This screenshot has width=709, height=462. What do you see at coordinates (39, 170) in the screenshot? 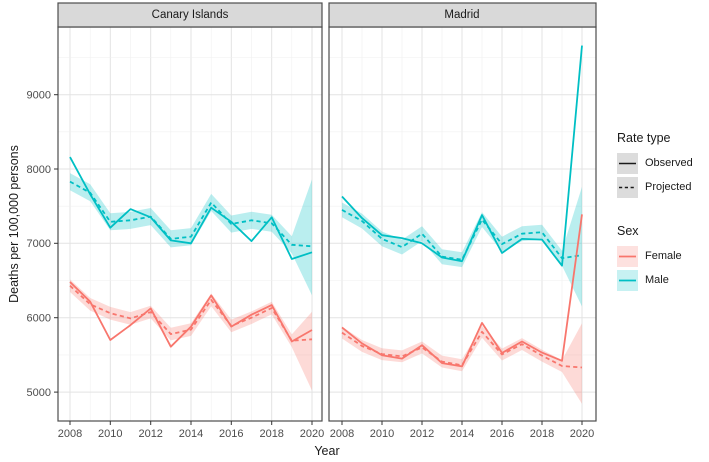
I see `y-tick-label: 8000` at bounding box center [39, 170].